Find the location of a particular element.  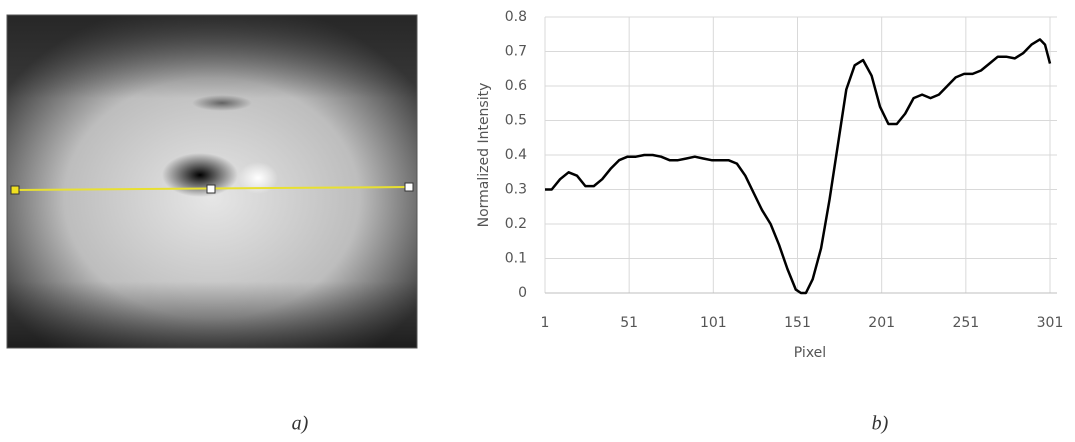

y-tick-label: 0.1 is located at coordinates (516, 259).